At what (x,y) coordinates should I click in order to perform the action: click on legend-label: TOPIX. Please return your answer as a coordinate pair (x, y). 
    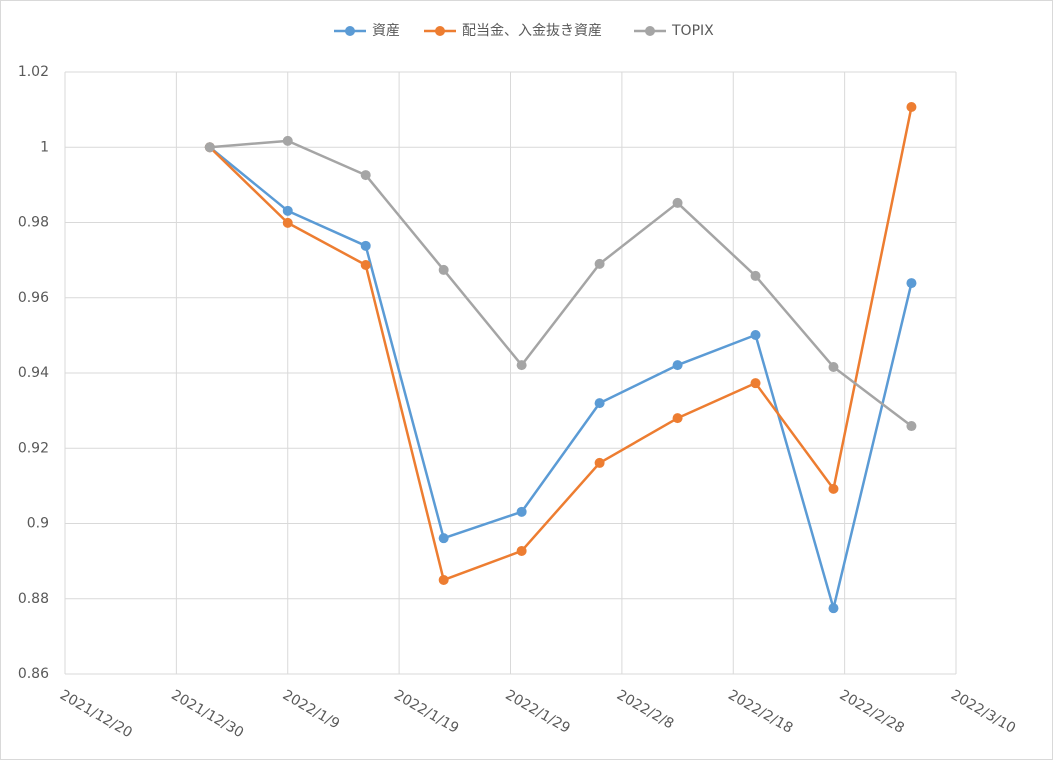
    Looking at the image, I should click on (692, 31).